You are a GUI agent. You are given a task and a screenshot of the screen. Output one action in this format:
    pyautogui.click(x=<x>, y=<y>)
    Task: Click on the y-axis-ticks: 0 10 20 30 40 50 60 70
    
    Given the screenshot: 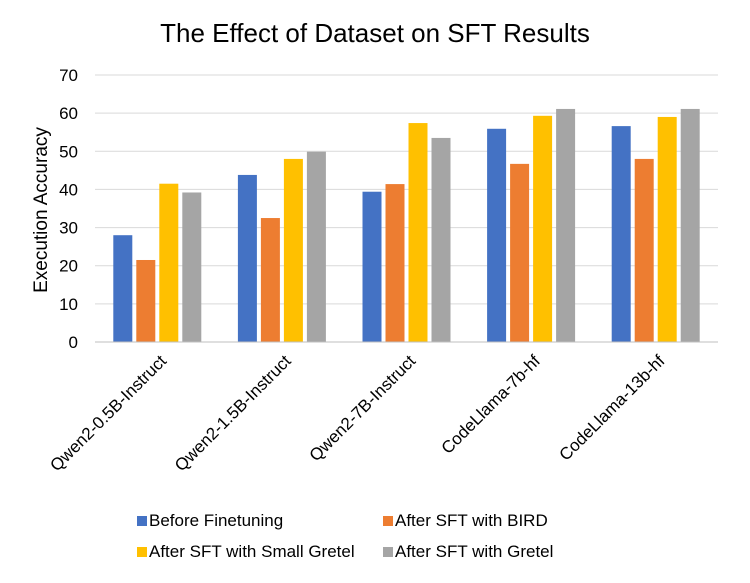 What is the action you would take?
    pyautogui.click(x=68, y=209)
    